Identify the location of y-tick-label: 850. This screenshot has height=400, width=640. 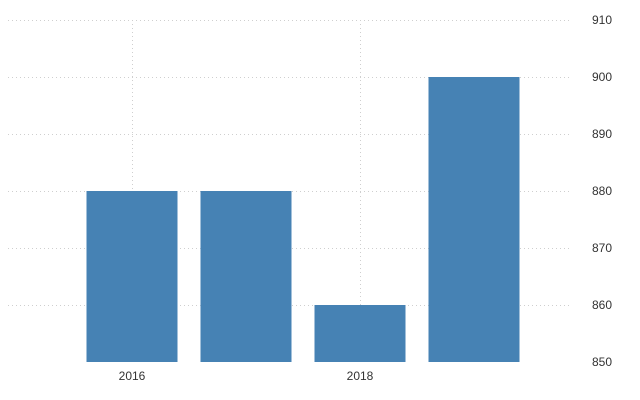
(602, 362).